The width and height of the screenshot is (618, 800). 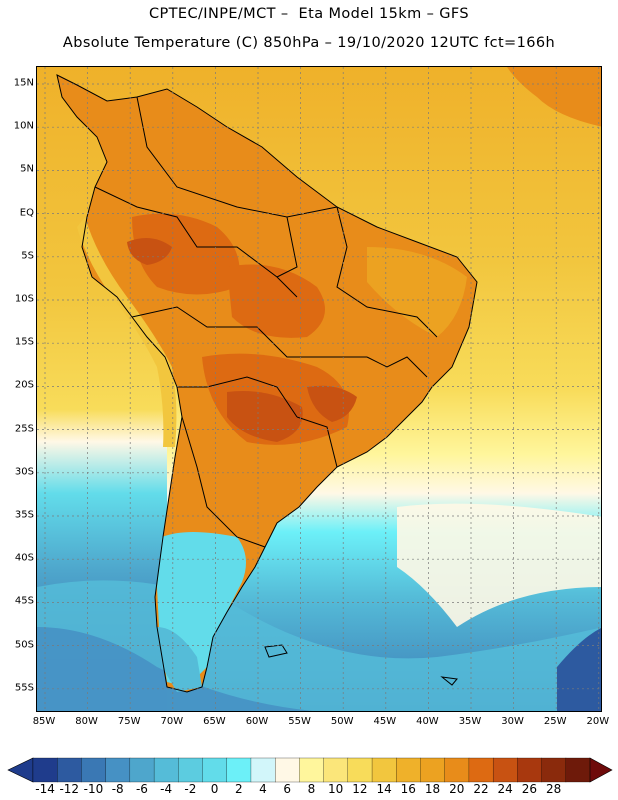 I want to click on colorbar-label: 0, so click(x=214, y=789).